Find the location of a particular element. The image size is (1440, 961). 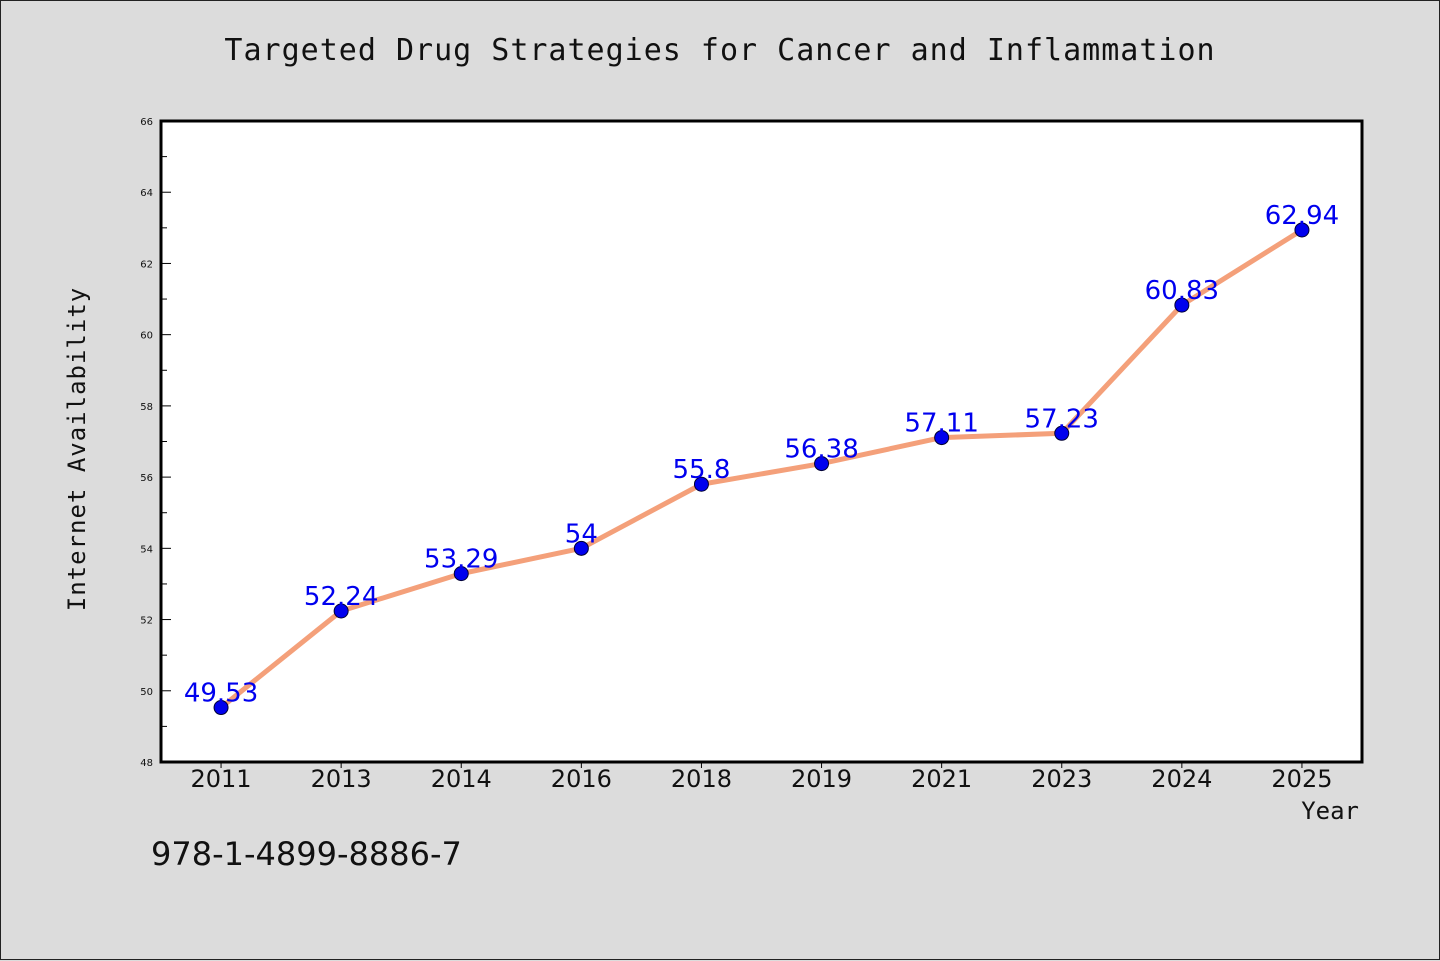

y-tick-label: 62 is located at coordinates (146, 264).